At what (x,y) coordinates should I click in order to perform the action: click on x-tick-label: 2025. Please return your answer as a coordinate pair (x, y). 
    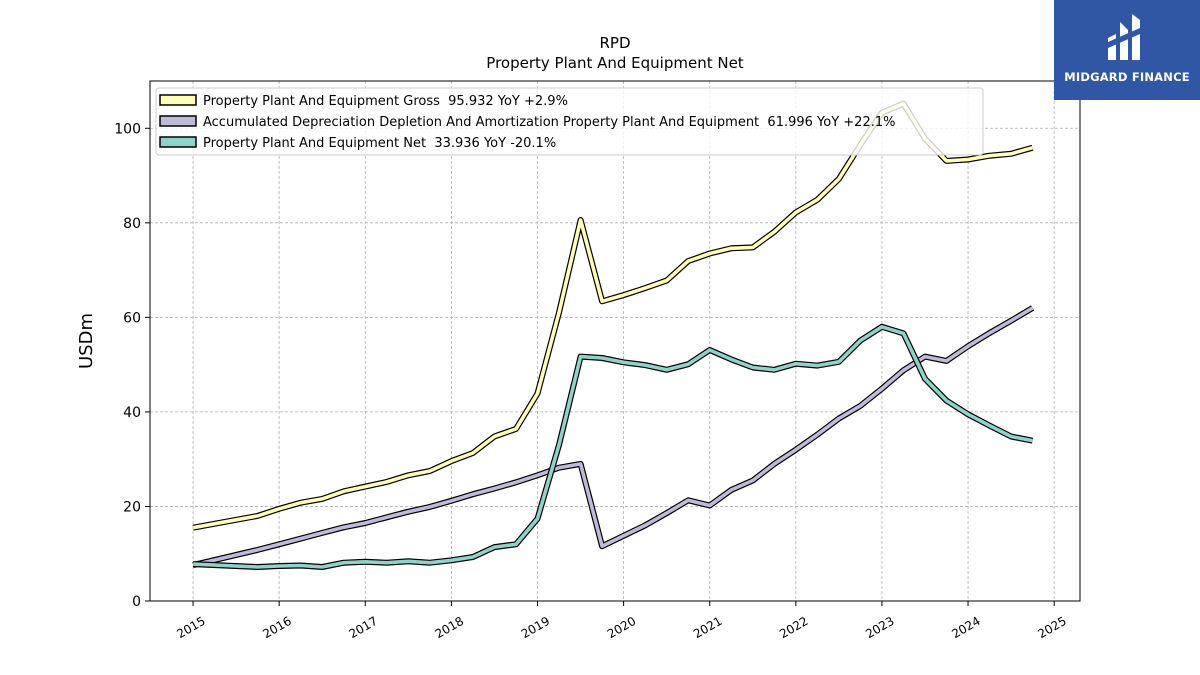
    Looking at the image, I should click on (1051, 627).